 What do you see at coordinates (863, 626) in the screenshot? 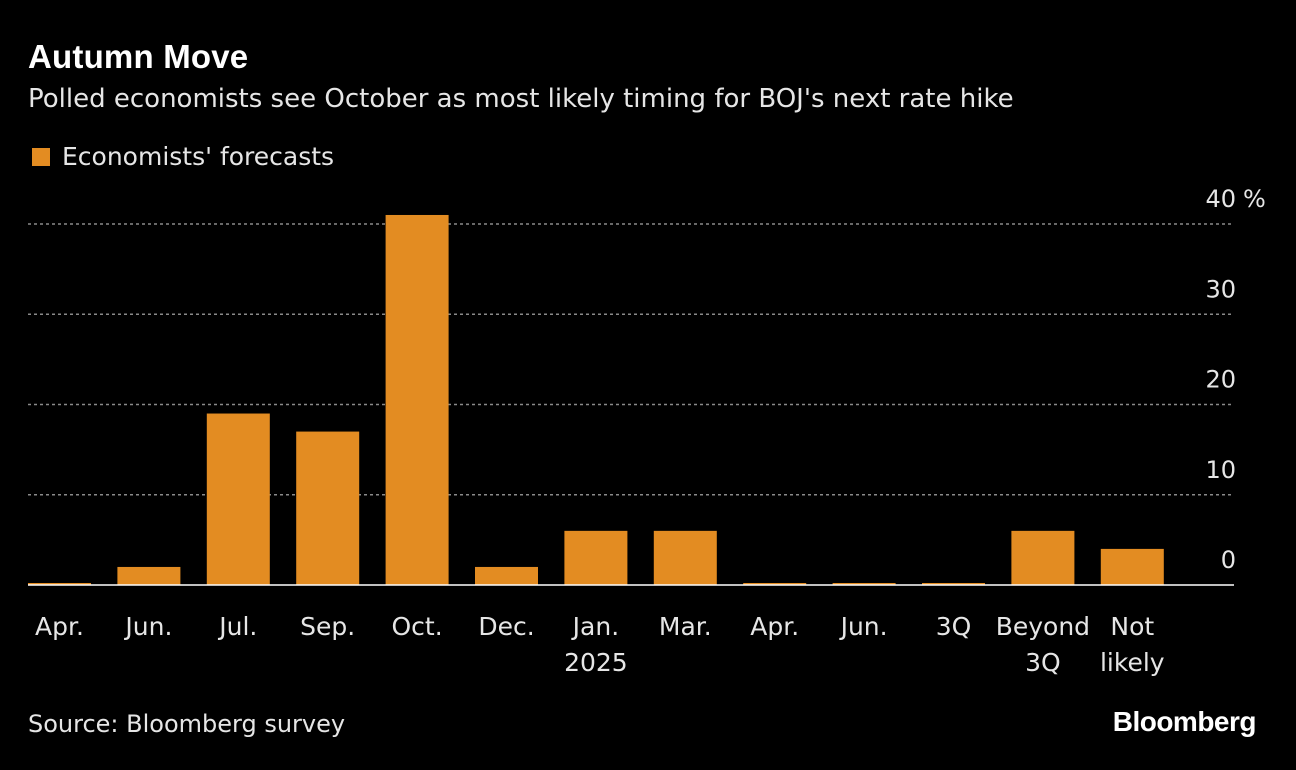
I see `x-tick-label-9: Jun.` at bounding box center [863, 626].